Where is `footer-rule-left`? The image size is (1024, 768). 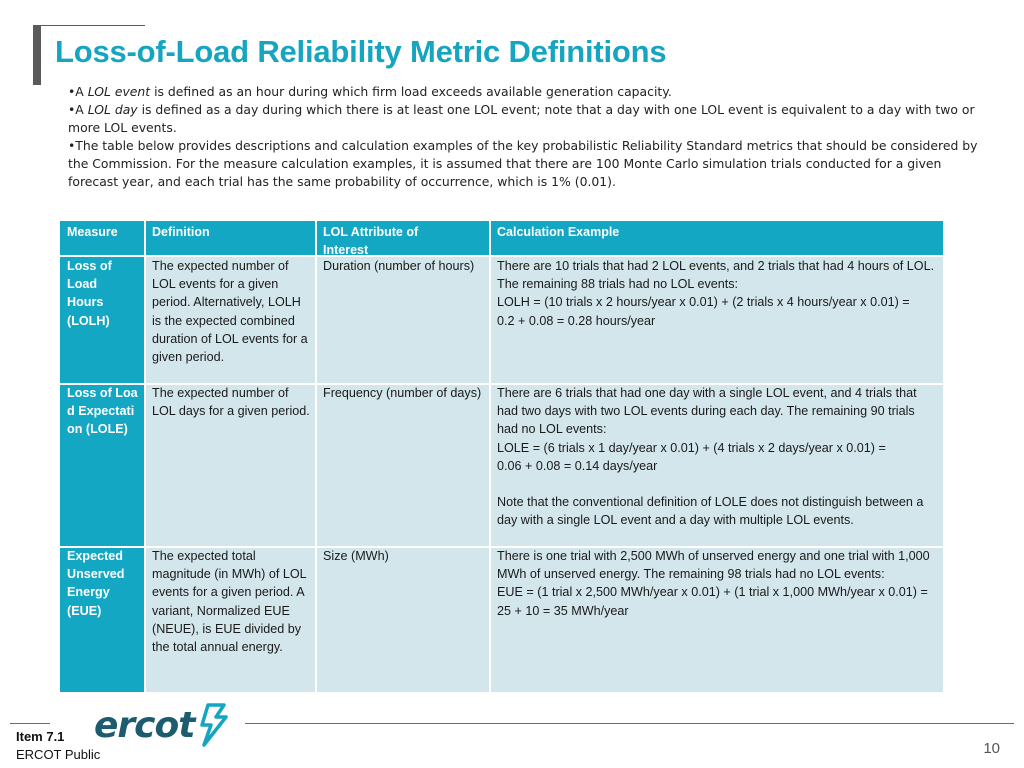
footer-rule-left is located at coordinates (30, 723).